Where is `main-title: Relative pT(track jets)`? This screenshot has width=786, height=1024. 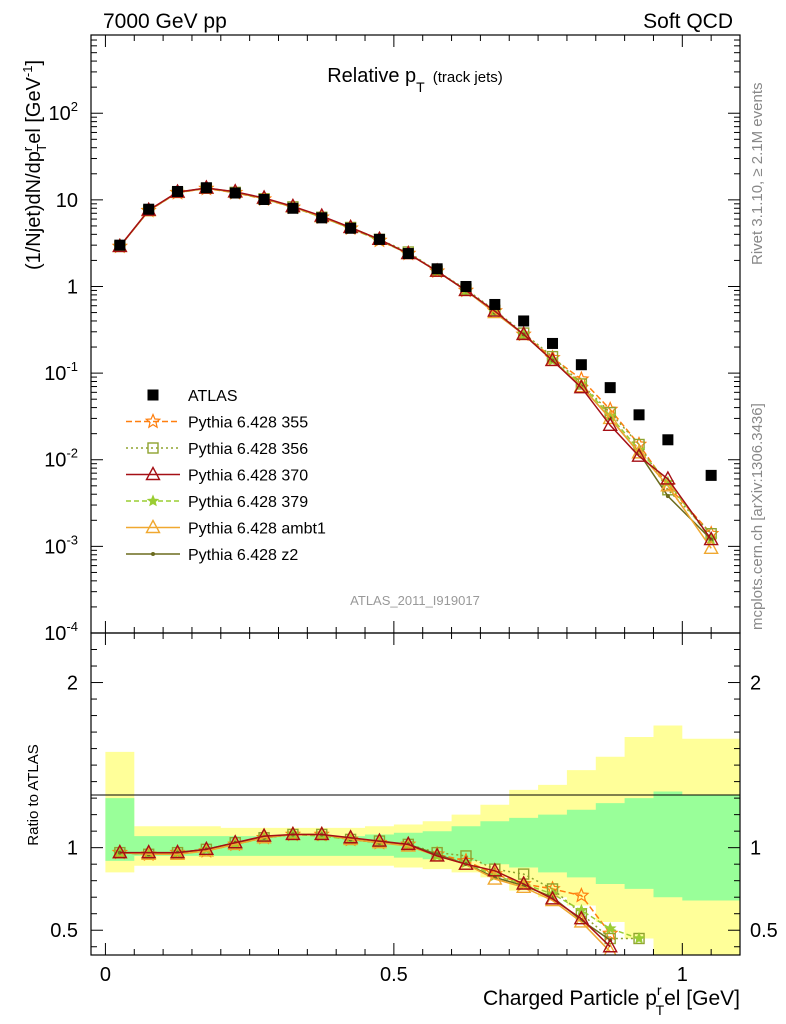
main-title: Relative pT(track jets) is located at coordinates (415, 80).